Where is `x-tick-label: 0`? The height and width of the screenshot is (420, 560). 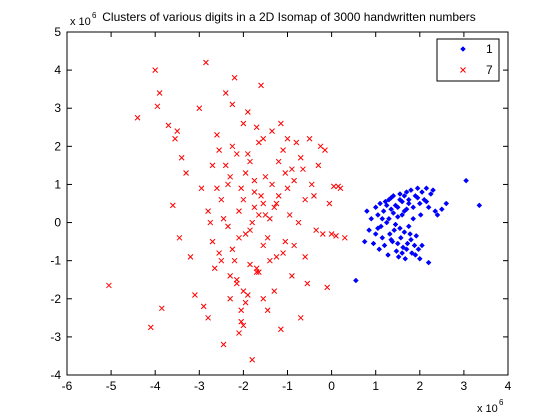 x-tick-label: 0 is located at coordinates (331, 386).